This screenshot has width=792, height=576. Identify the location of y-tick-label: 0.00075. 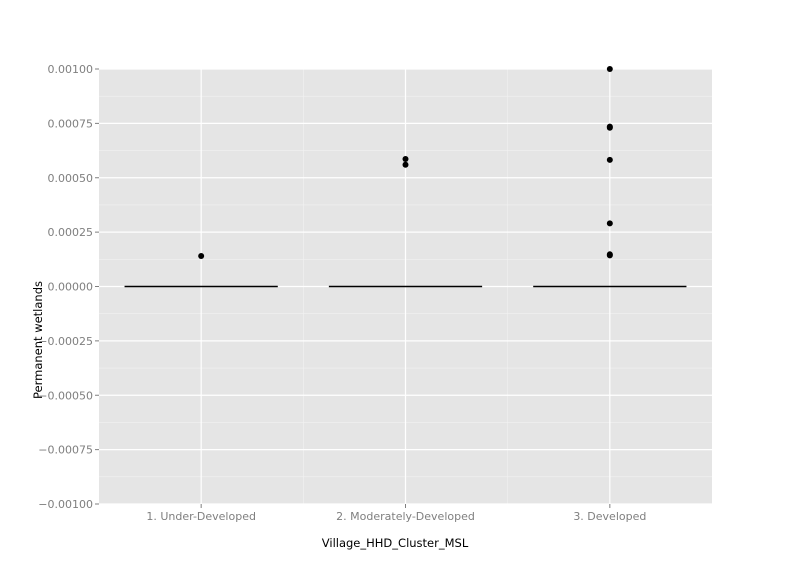
(71, 123).